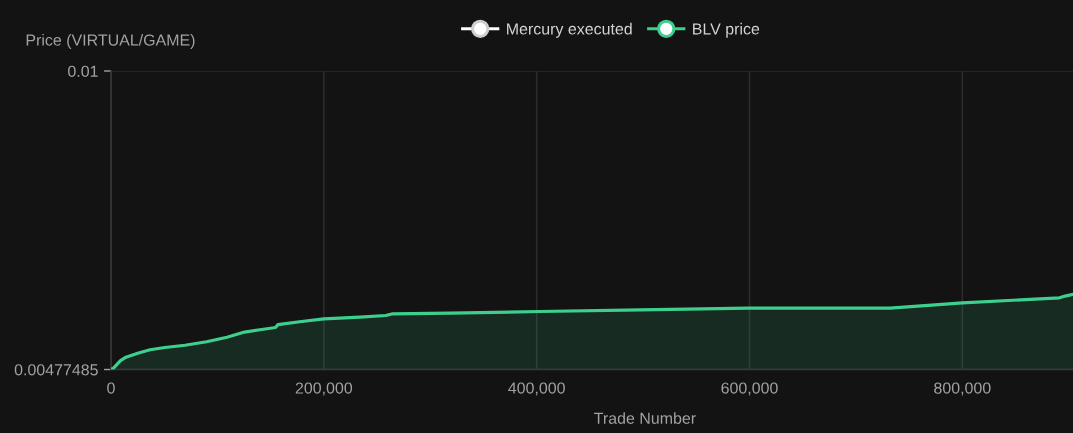  Describe the element at coordinates (536, 389) in the screenshot. I see `x-tick-label: 400,000` at that location.